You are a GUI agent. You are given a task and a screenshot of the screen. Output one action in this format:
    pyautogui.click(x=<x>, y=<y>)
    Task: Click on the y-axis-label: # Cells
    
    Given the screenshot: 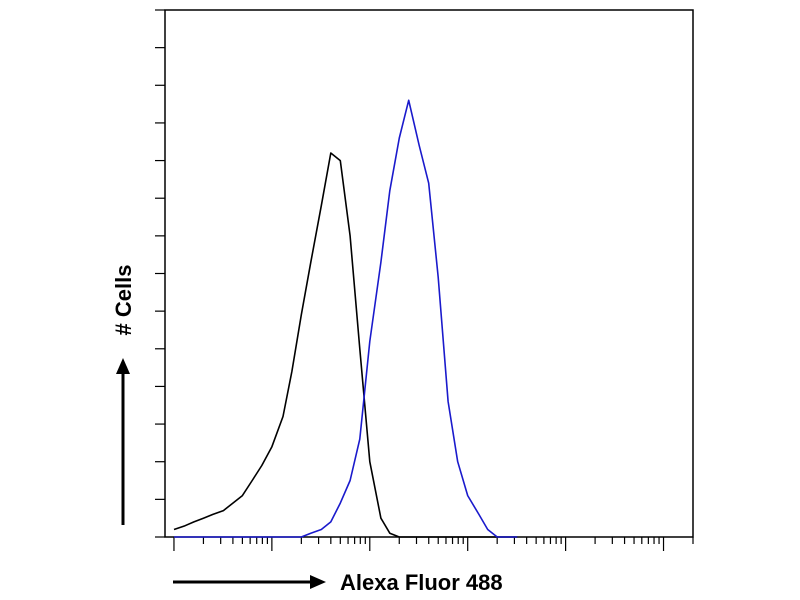 What is the action you would take?
    pyautogui.click(x=123, y=300)
    